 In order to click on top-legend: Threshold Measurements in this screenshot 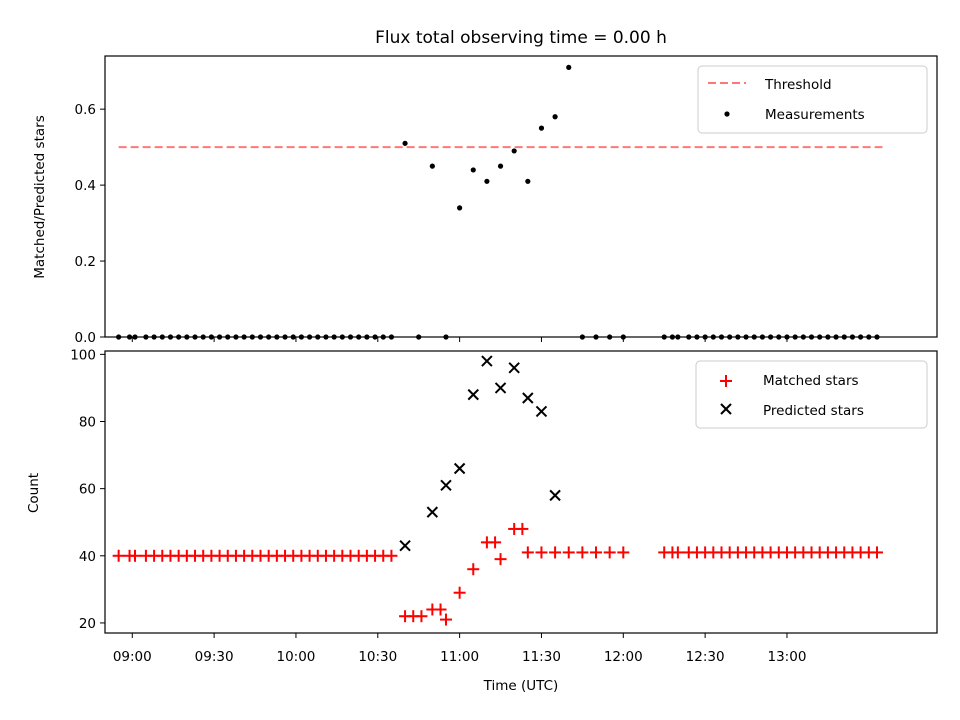, I will do `click(812, 99)`.